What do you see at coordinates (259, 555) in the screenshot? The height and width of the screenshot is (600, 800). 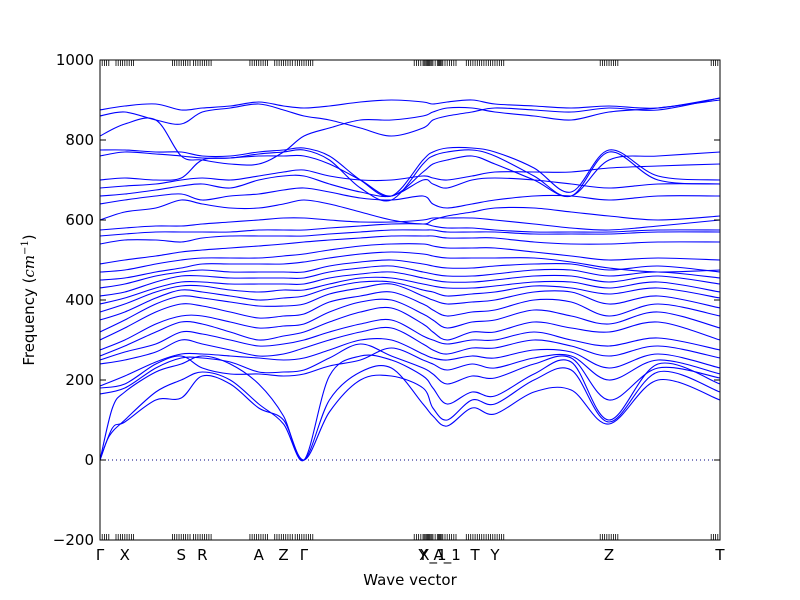 I see `x-tick-label: A` at bounding box center [259, 555].